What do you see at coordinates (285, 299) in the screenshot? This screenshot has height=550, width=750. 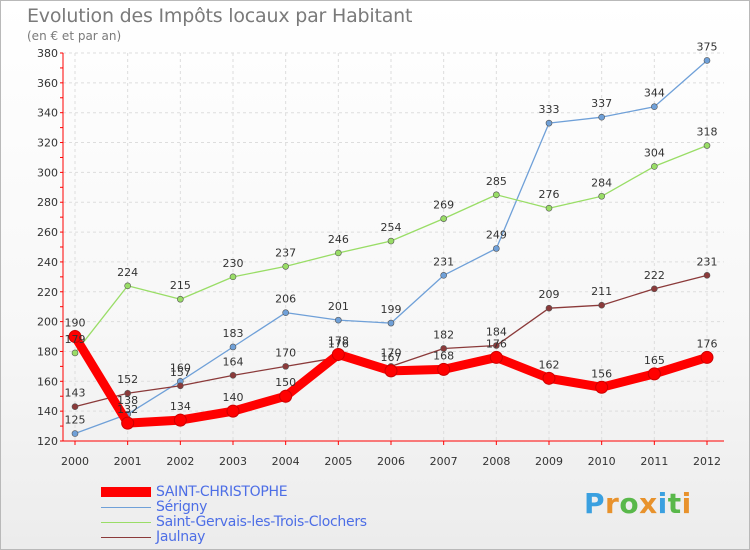 I see `data-label: 206` at bounding box center [285, 299].